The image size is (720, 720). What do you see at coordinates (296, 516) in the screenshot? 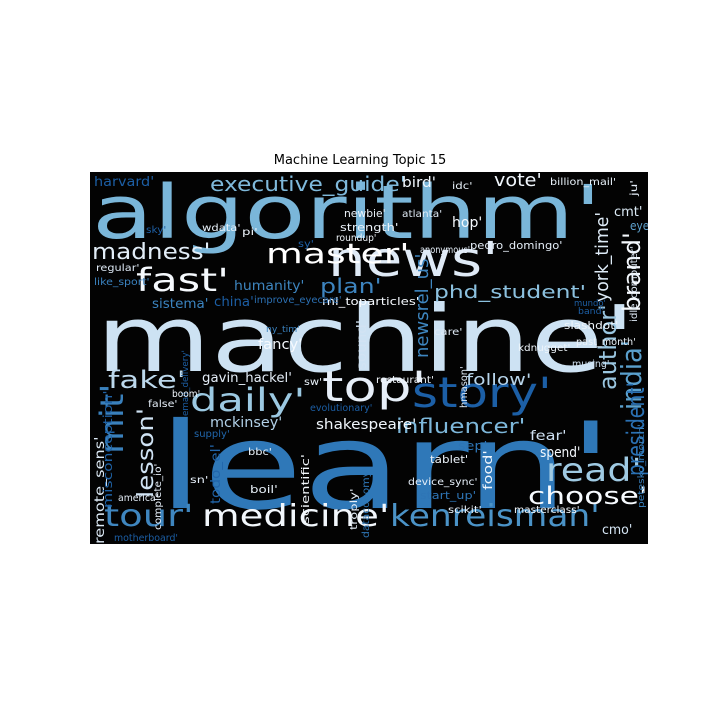
I see `word-medicine: medicine'` at bounding box center [296, 516].